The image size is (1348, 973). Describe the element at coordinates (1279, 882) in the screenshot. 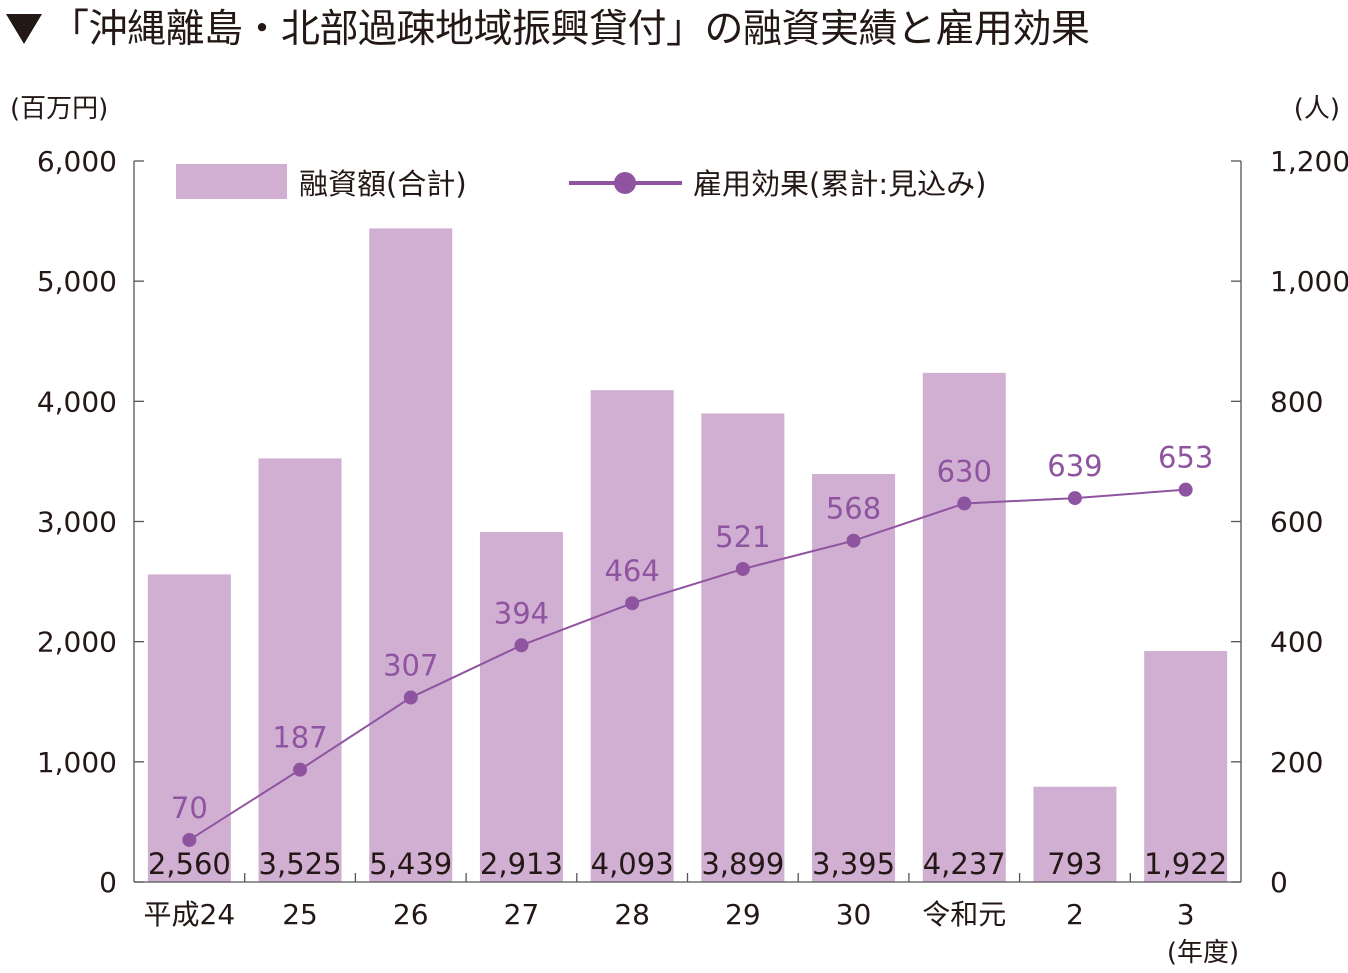

I see `right-tick-label: 0` at that location.